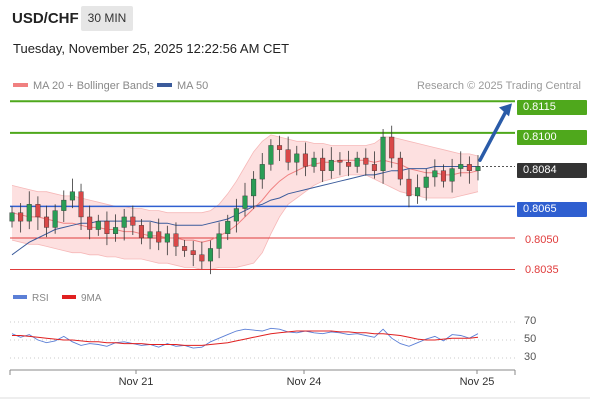  What do you see at coordinates (31, 298) in the screenshot?
I see `legend-rsi: RSI` at bounding box center [31, 298].